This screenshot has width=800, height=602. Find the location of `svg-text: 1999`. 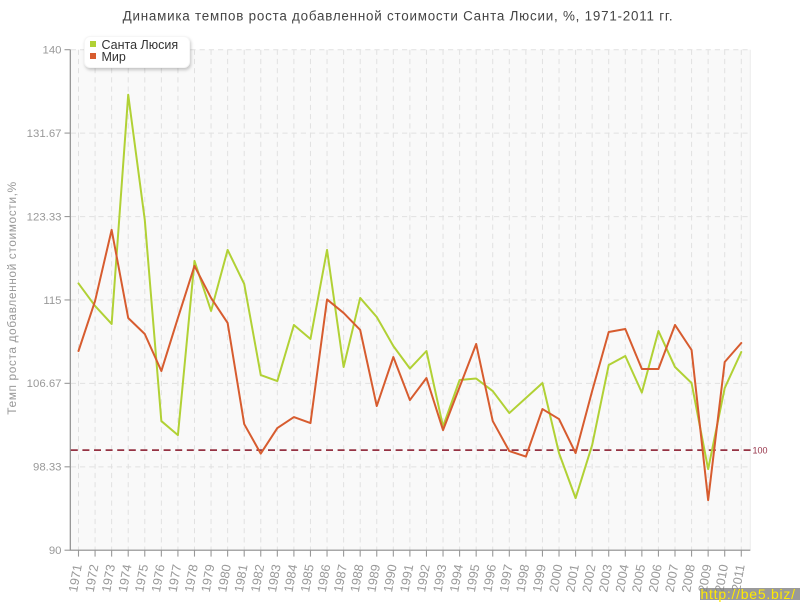

svg-text: 1999 is located at coordinates (539, 578).